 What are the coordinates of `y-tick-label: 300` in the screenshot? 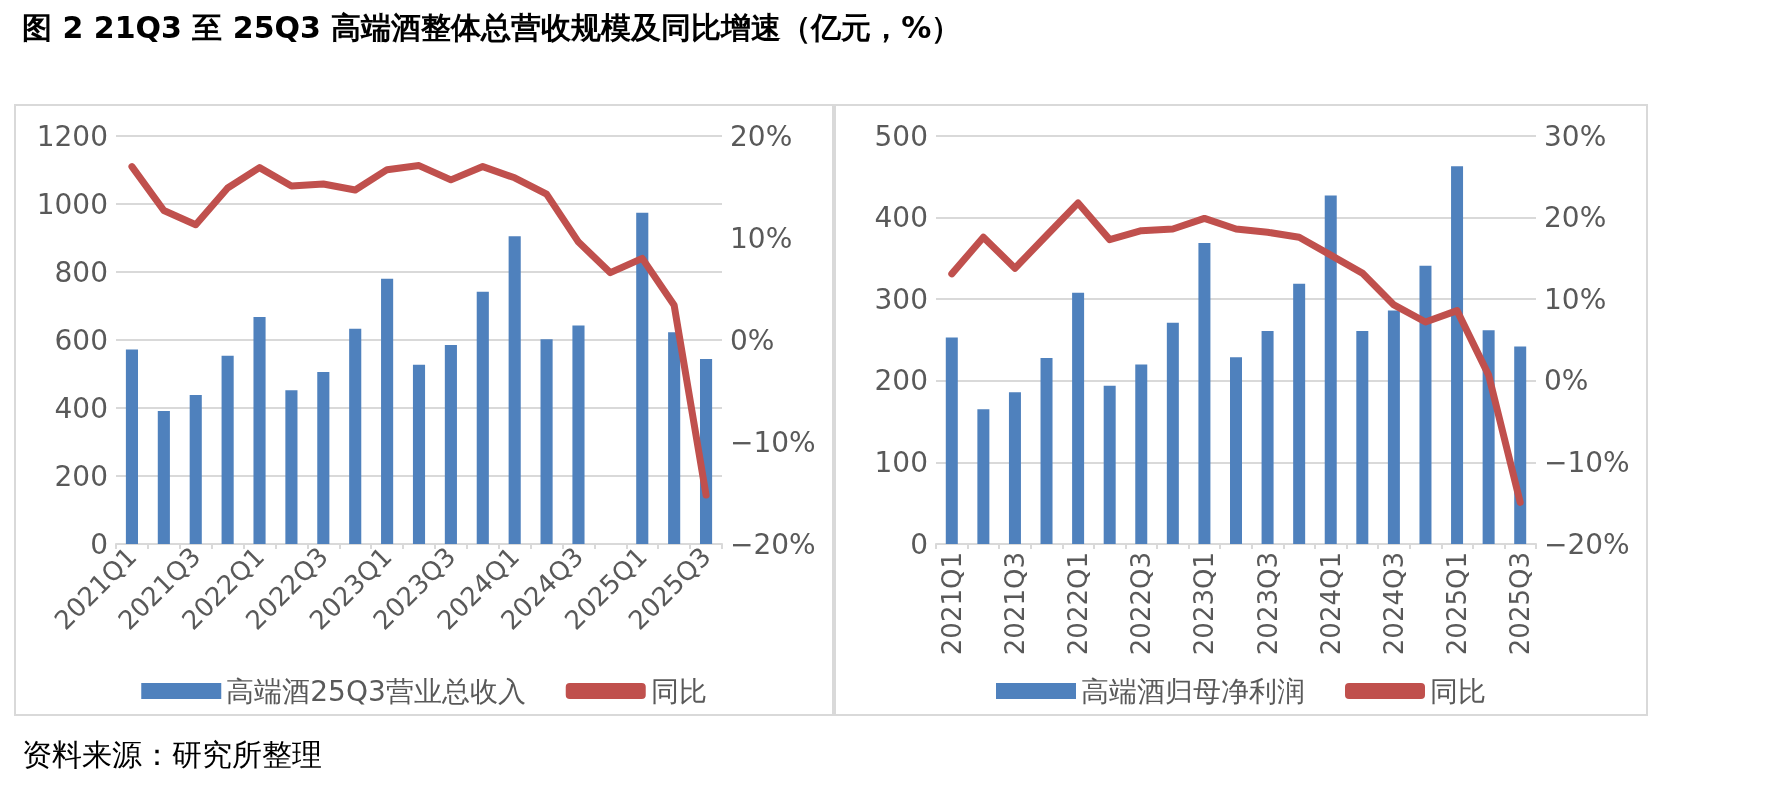 It's located at (901, 299).